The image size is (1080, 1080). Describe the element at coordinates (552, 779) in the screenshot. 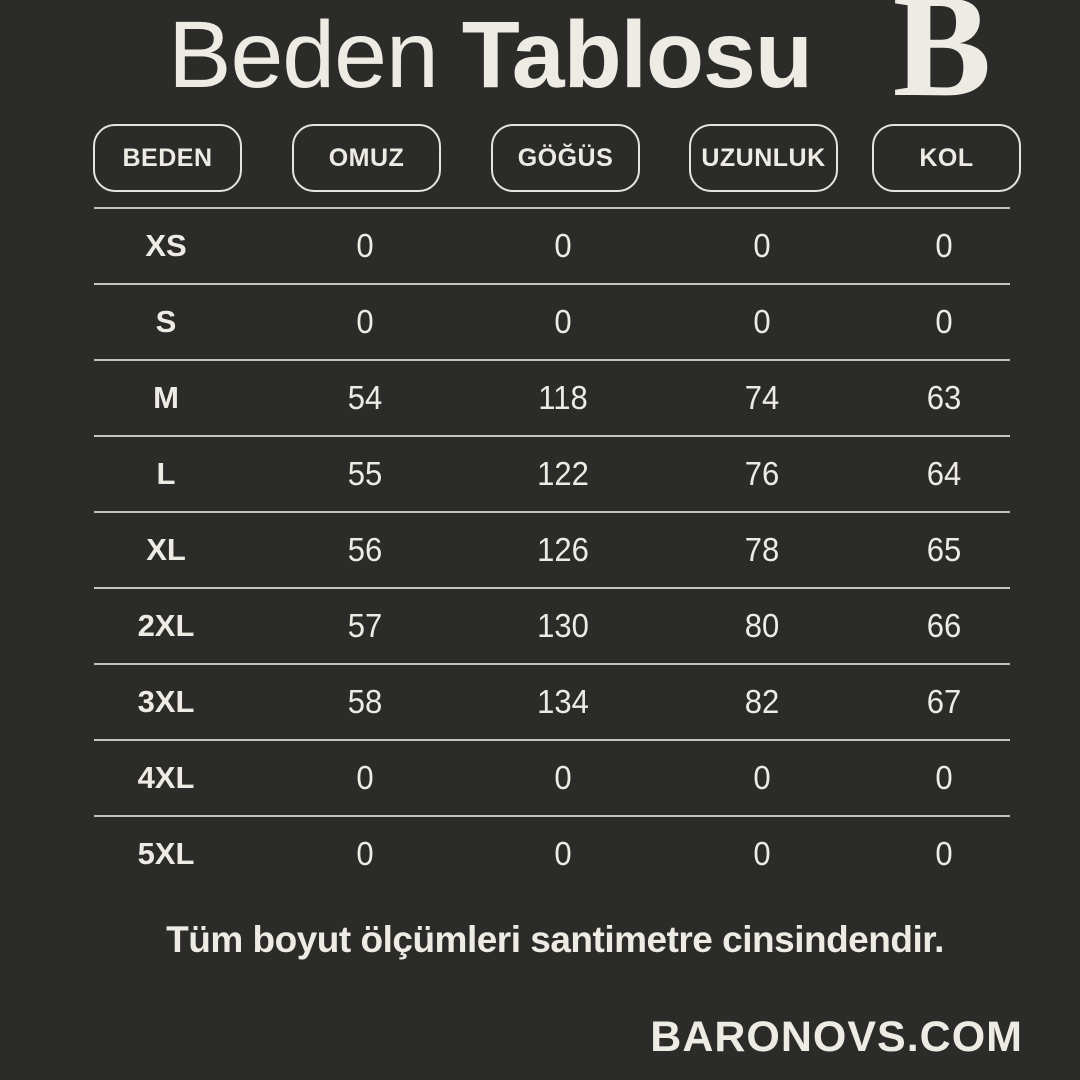

I see `table-row-4xl: 4XL 0 0 0 0` at that location.